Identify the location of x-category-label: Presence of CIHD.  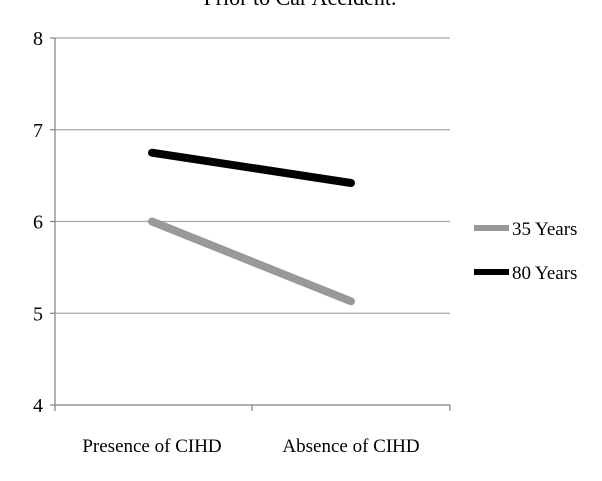
(151, 446).